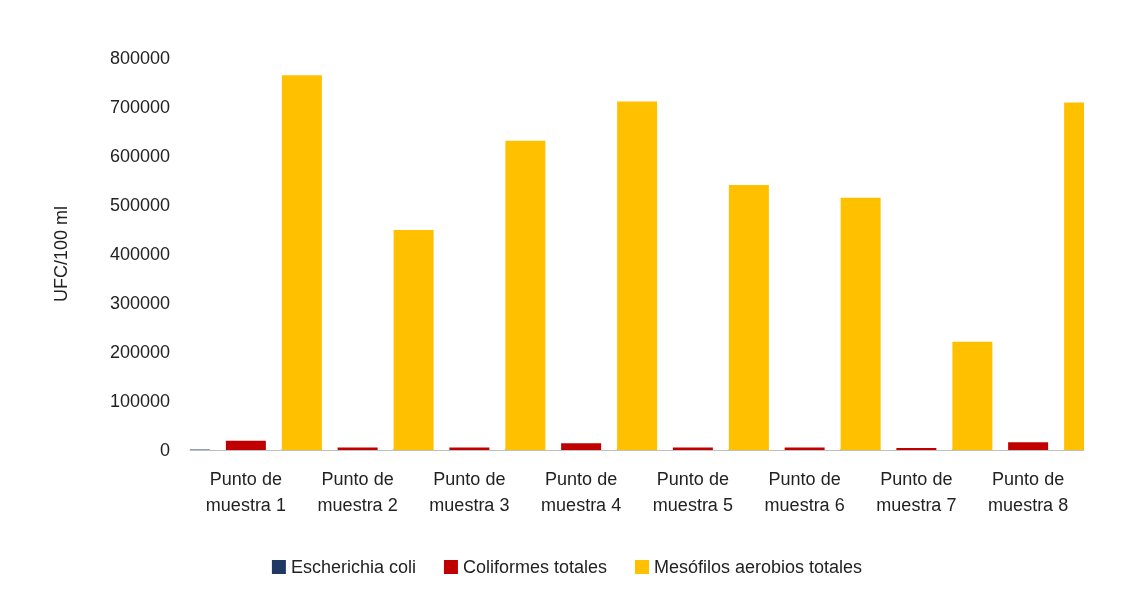 The image size is (1134, 601). What do you see at coordinates (581, 492) in the screenshot?
I see `x-tick-label: Punto de muestra 4` at bounding box center [581, 492].